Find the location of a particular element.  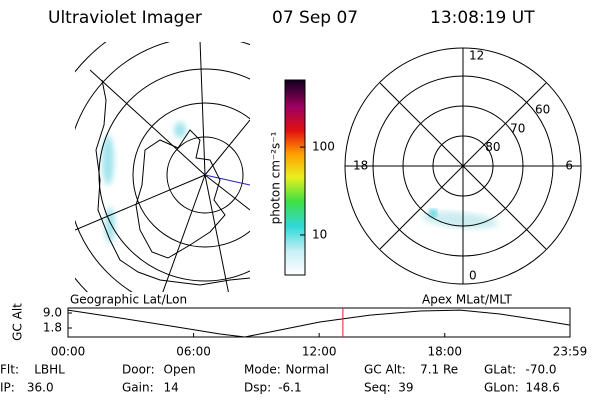

x-tick-label: 23:59 is located at coordinates (570, 352).